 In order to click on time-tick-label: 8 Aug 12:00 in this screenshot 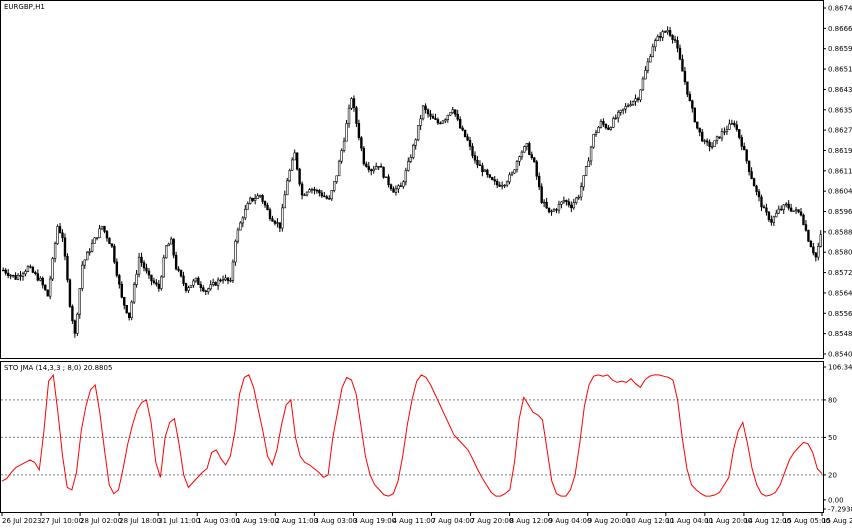, I will do `click(531, 521)`.